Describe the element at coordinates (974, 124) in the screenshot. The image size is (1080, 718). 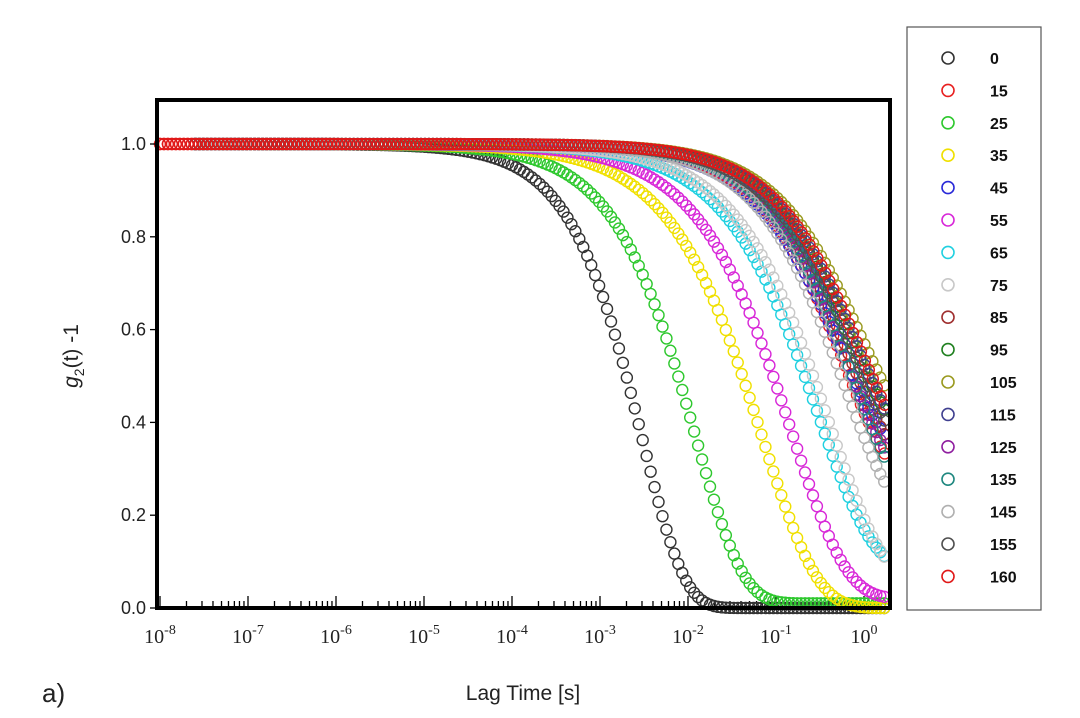
I see `legend-item-25: 25` at that location.